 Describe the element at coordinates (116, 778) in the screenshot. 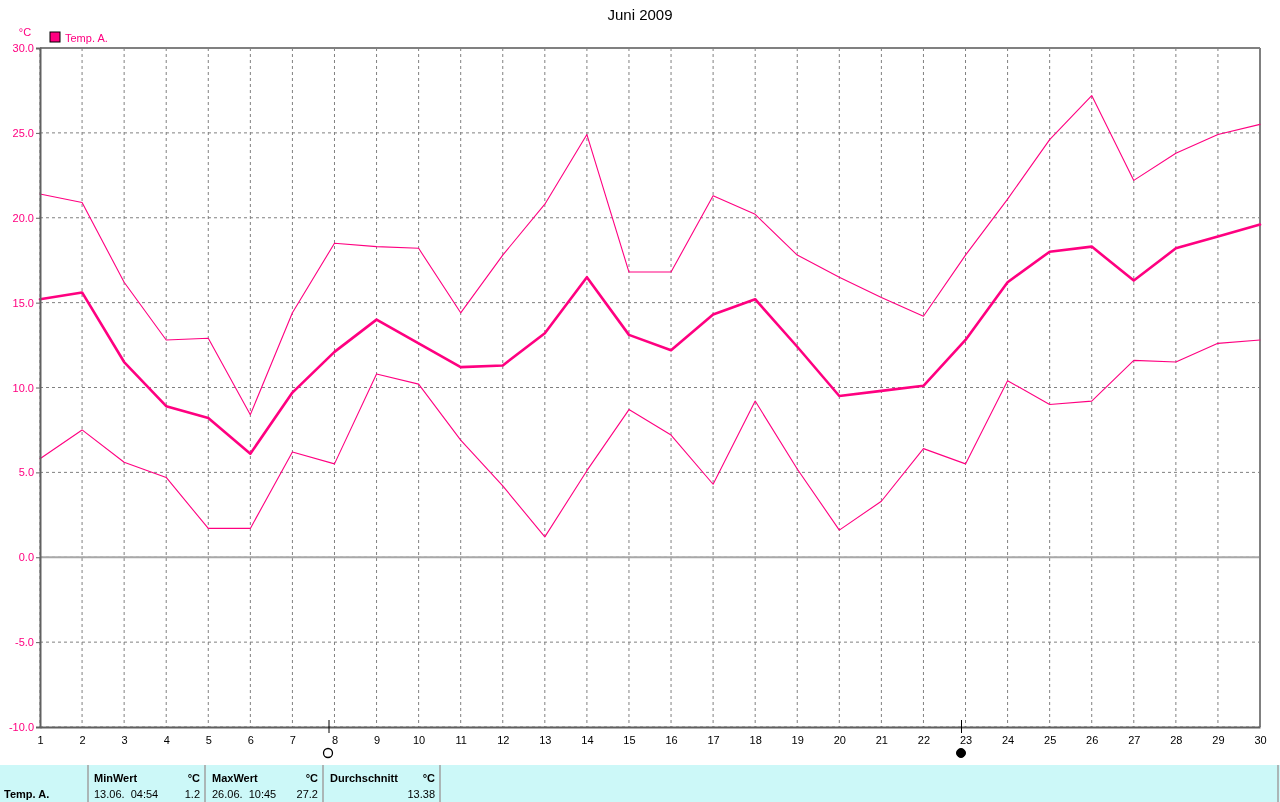

I see `text: MinWert` at that location.